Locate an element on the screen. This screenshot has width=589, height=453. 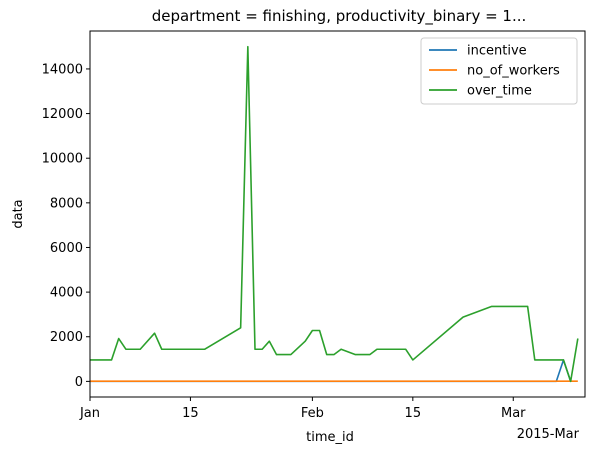
y-axis-label: data is located at coordinates (18, 213).